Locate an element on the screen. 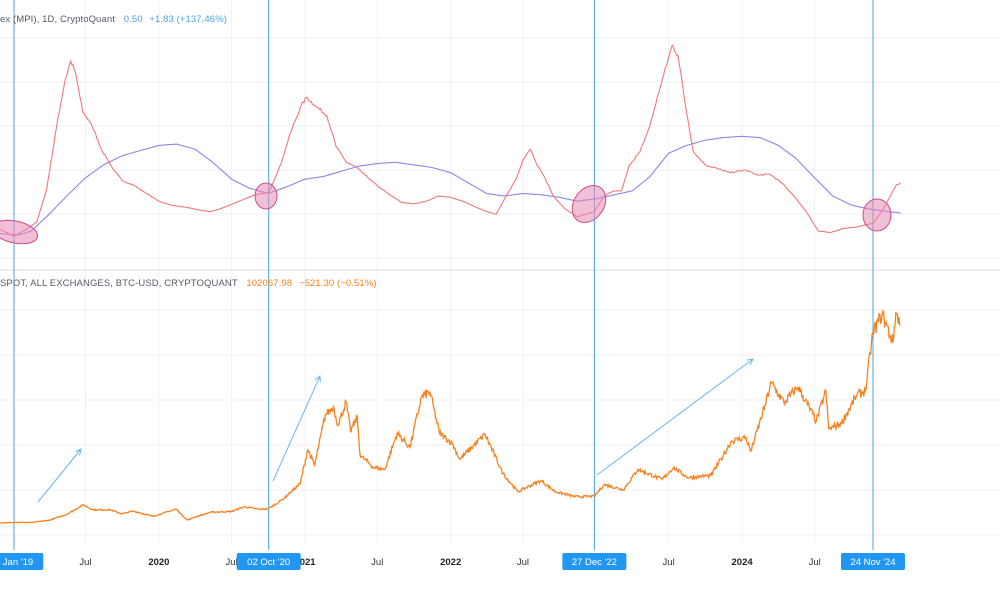 The width and height of the screenshot is (1000, 605). highlighted-date-label: 24 Nov '24 is located at coordinates (872, 562).